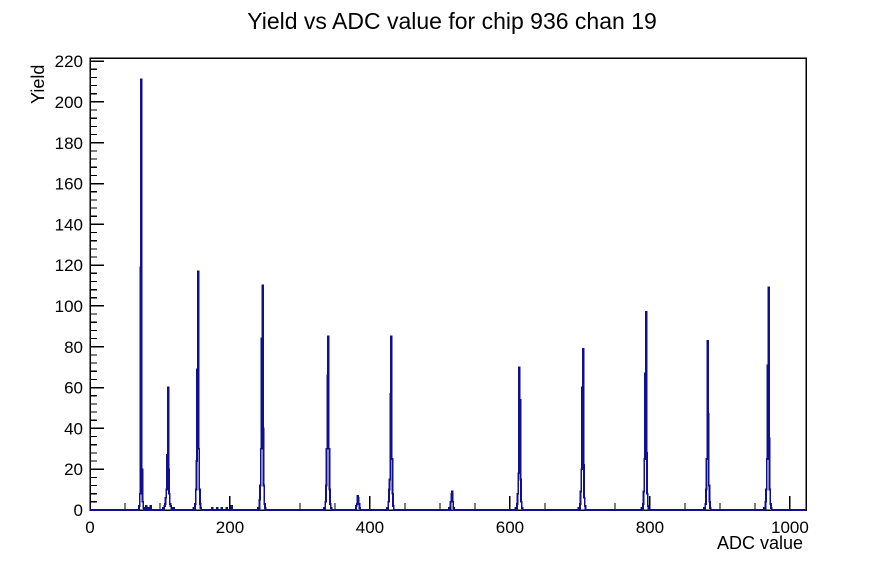 The height and width of the screenshot is (572, 896). I want to click on y-tick-label: 180, so click(69, 143).